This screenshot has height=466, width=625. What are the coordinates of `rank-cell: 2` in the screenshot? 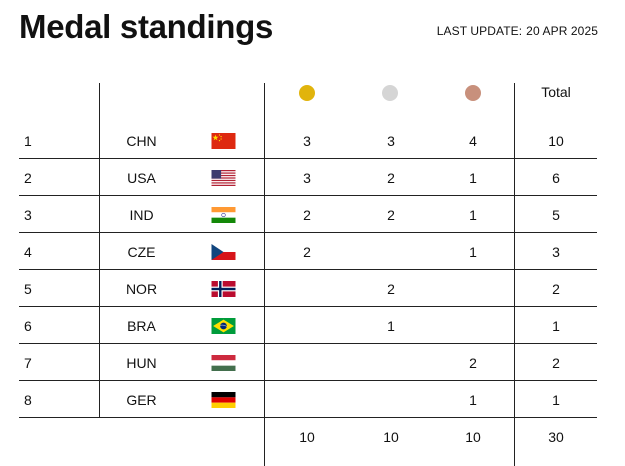 It's located at (28, 177).